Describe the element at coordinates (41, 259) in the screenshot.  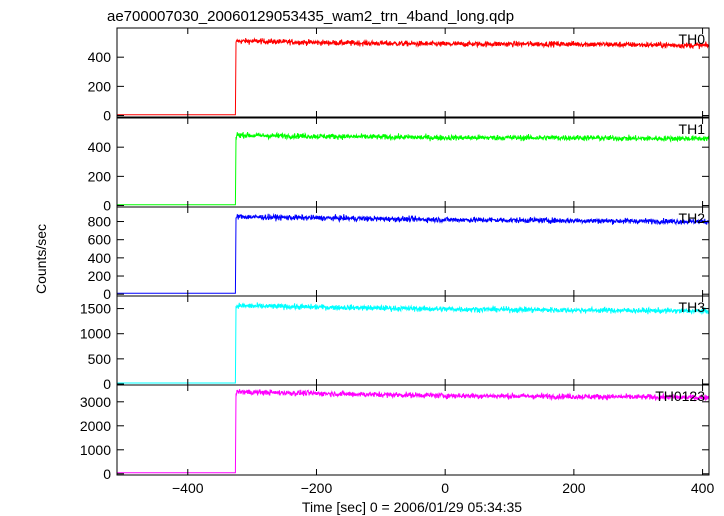
I see `y-axis-label: Counts/sec` at that location.